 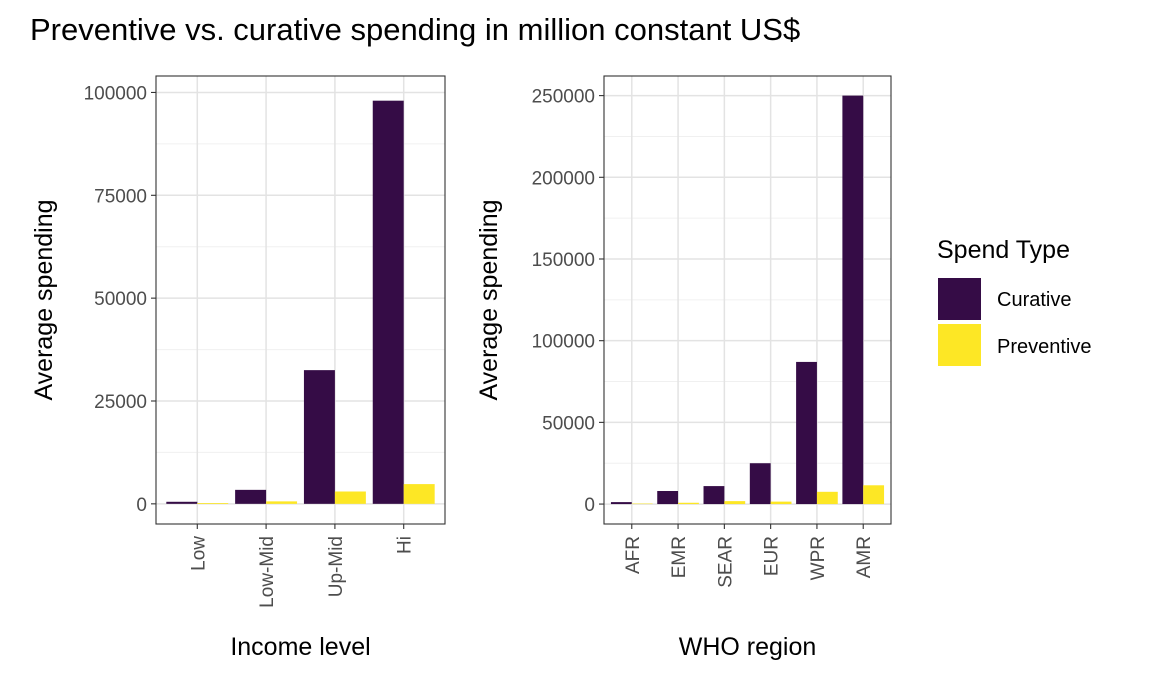 What do you see at coordinates (959, 345) in the screenshot?
I see `legend-swatch-preventive` at bounding box center [959, 345].